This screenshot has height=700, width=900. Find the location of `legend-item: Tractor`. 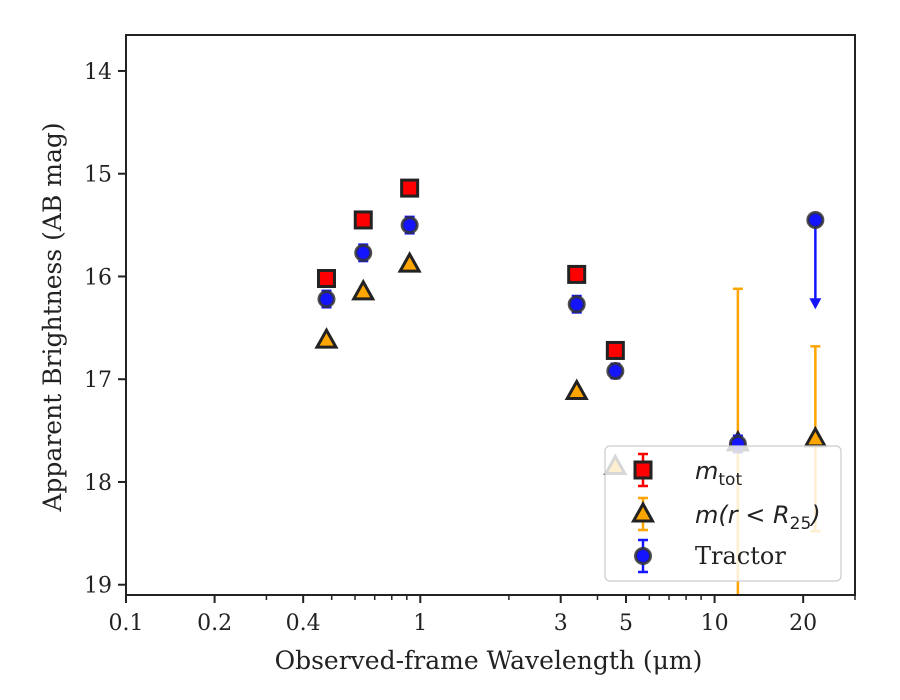

legend-item: Tractor is located at coordinates (710, 556).